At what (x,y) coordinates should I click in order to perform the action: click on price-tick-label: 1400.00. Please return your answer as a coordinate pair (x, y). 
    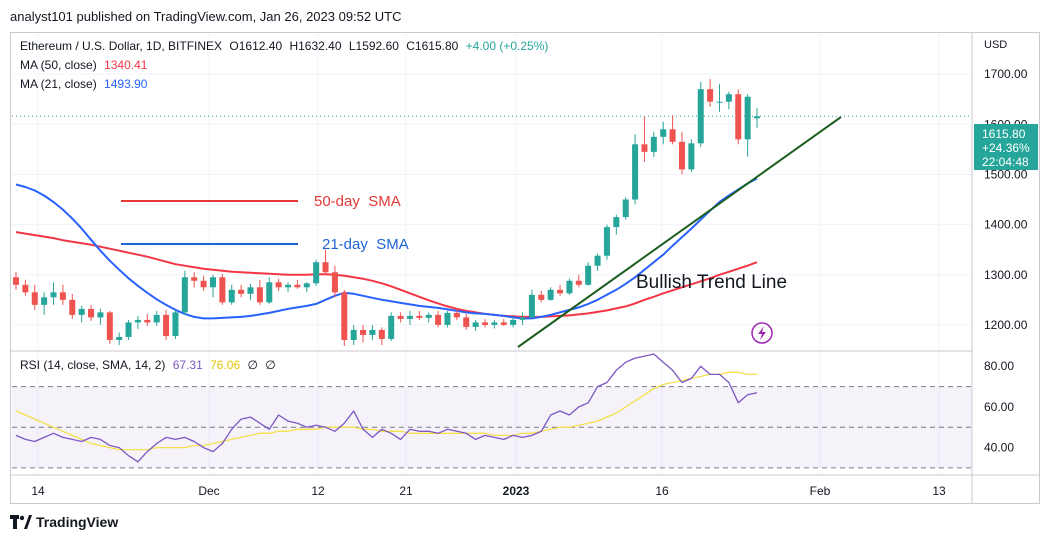
    Looking at the image, I should click on (1006, 225).